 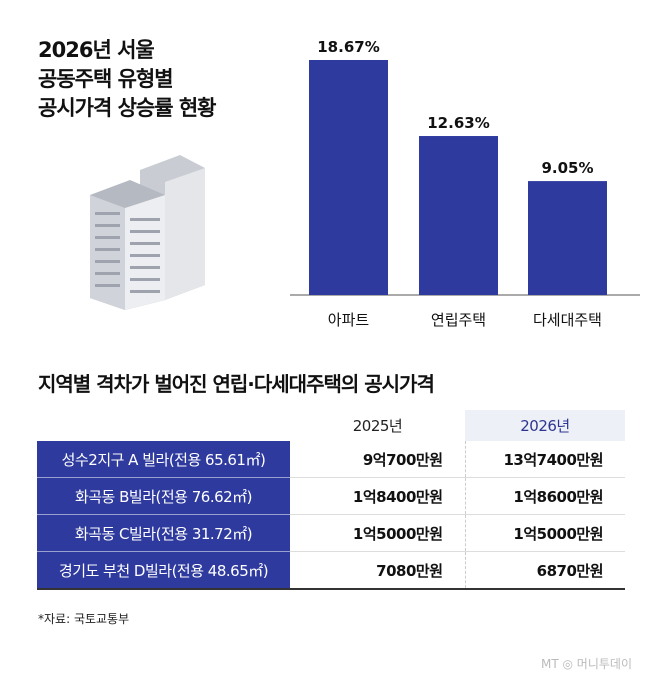 I want to click on value-2026: 1억5000만원, so click(x=544, y=533).